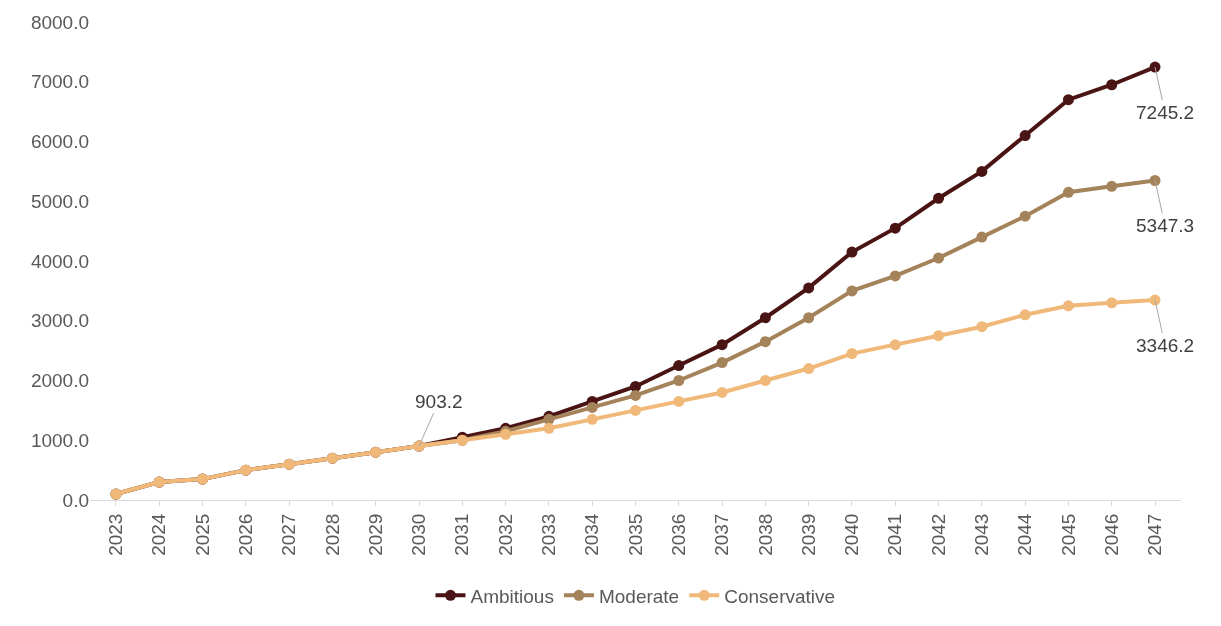  Describe the element at coordinates (982, 534) in the screenshot. I see `x-tick-label: 2043` at that location.